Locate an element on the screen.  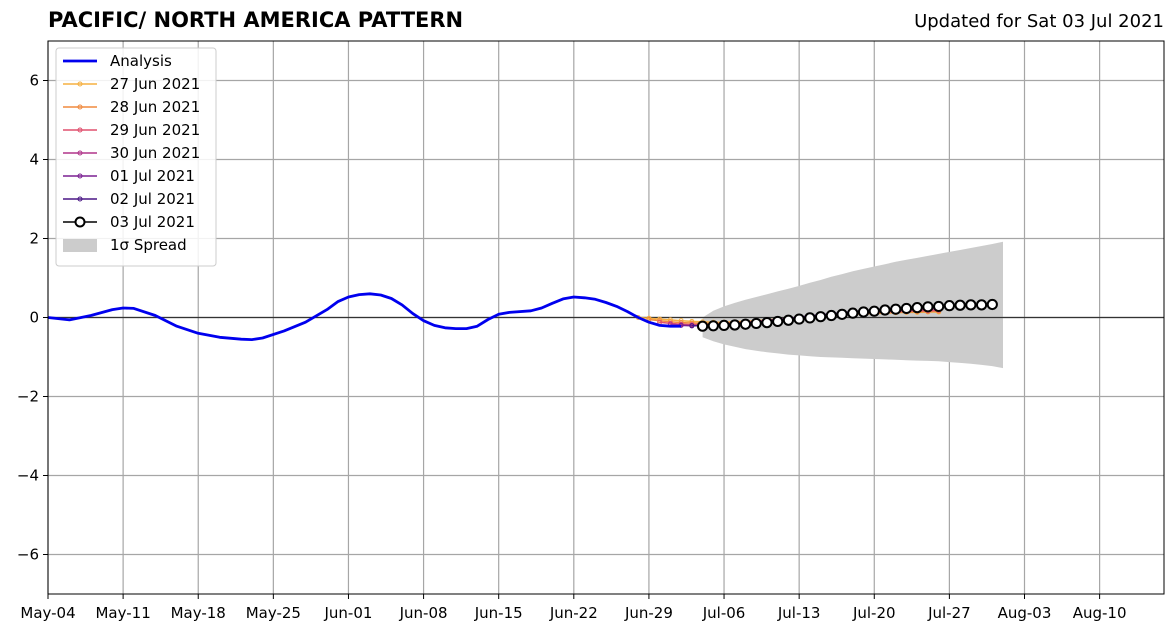
y-tick-label: 2 is located at coordinates (34, 239).